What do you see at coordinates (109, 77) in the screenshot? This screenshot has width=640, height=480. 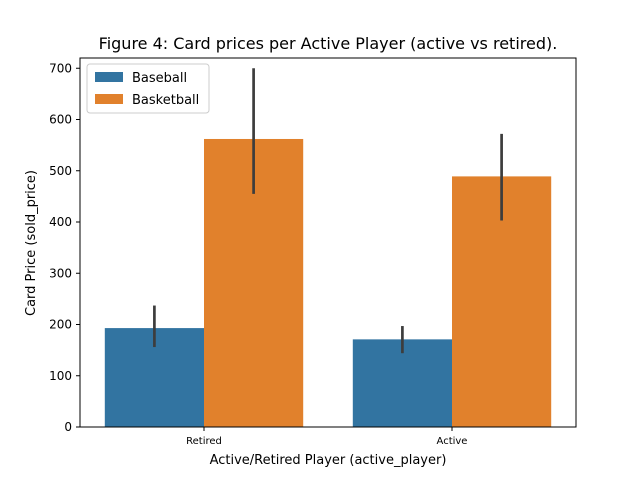 I see `legend-swatch-baseball` at bounding box center [109, 77].